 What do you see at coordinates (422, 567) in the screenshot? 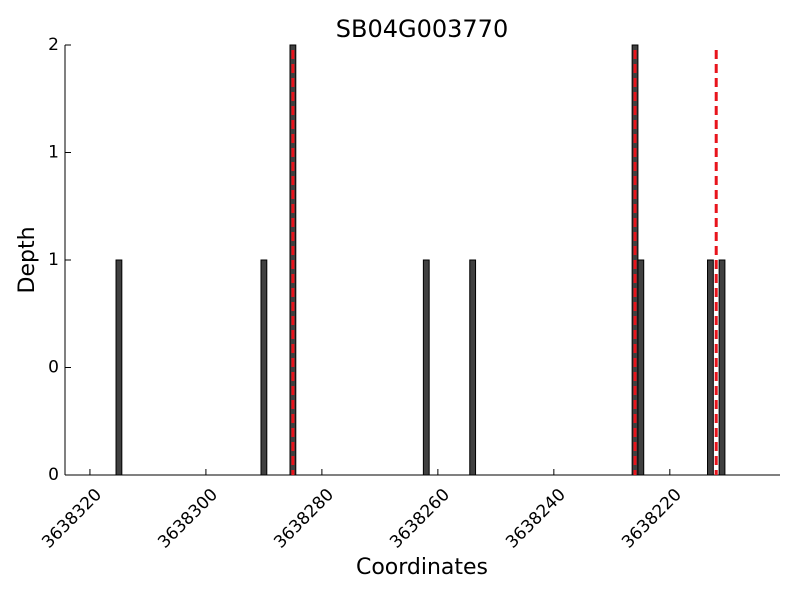
I see `x-axis-label: Coordinates` at bounding box center [422, 567].